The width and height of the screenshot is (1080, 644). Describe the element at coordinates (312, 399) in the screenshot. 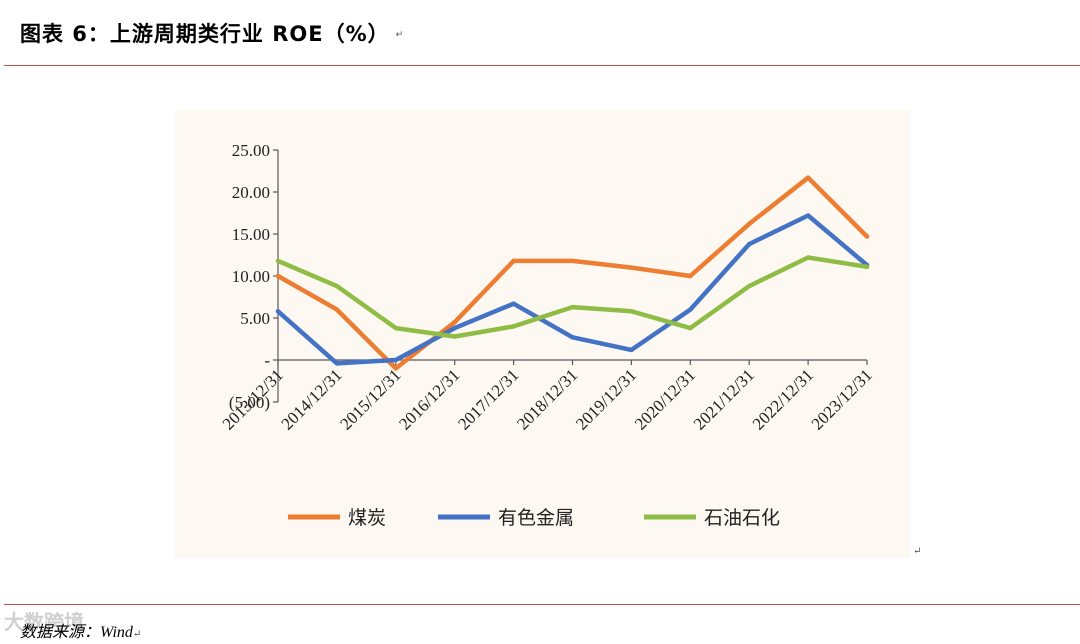

I see `x-tick-label: 2014/12/31` at that location.